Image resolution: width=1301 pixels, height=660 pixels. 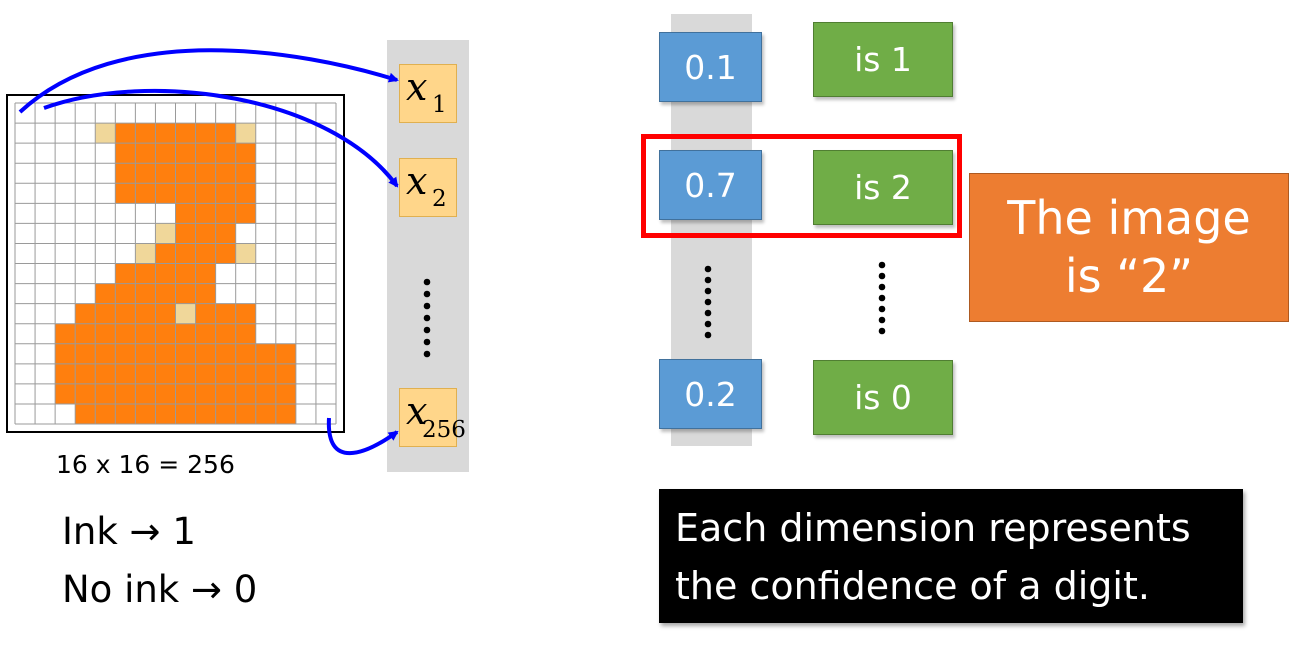 What do you see at coordinates (1129, 218) in the screenshot?
I see `result-line-1: The image` at bounding box center [1129, 218].